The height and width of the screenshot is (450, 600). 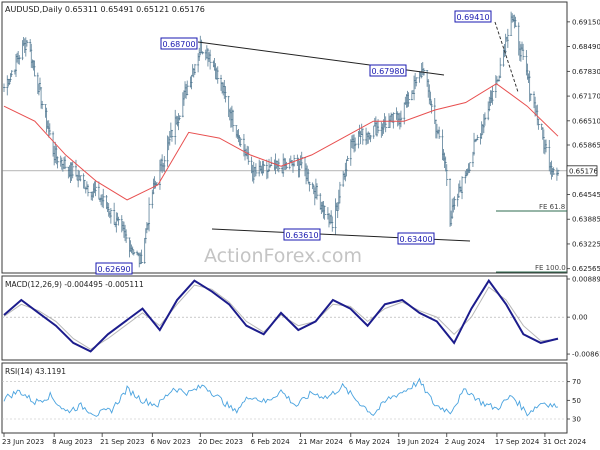 I want to click on price-label-group: 0.68700, so click(x=179, y=43).